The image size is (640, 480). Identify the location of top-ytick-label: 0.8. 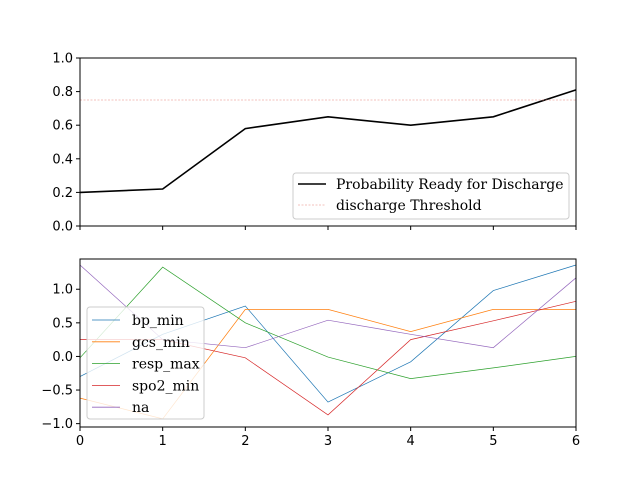
(62, 92).